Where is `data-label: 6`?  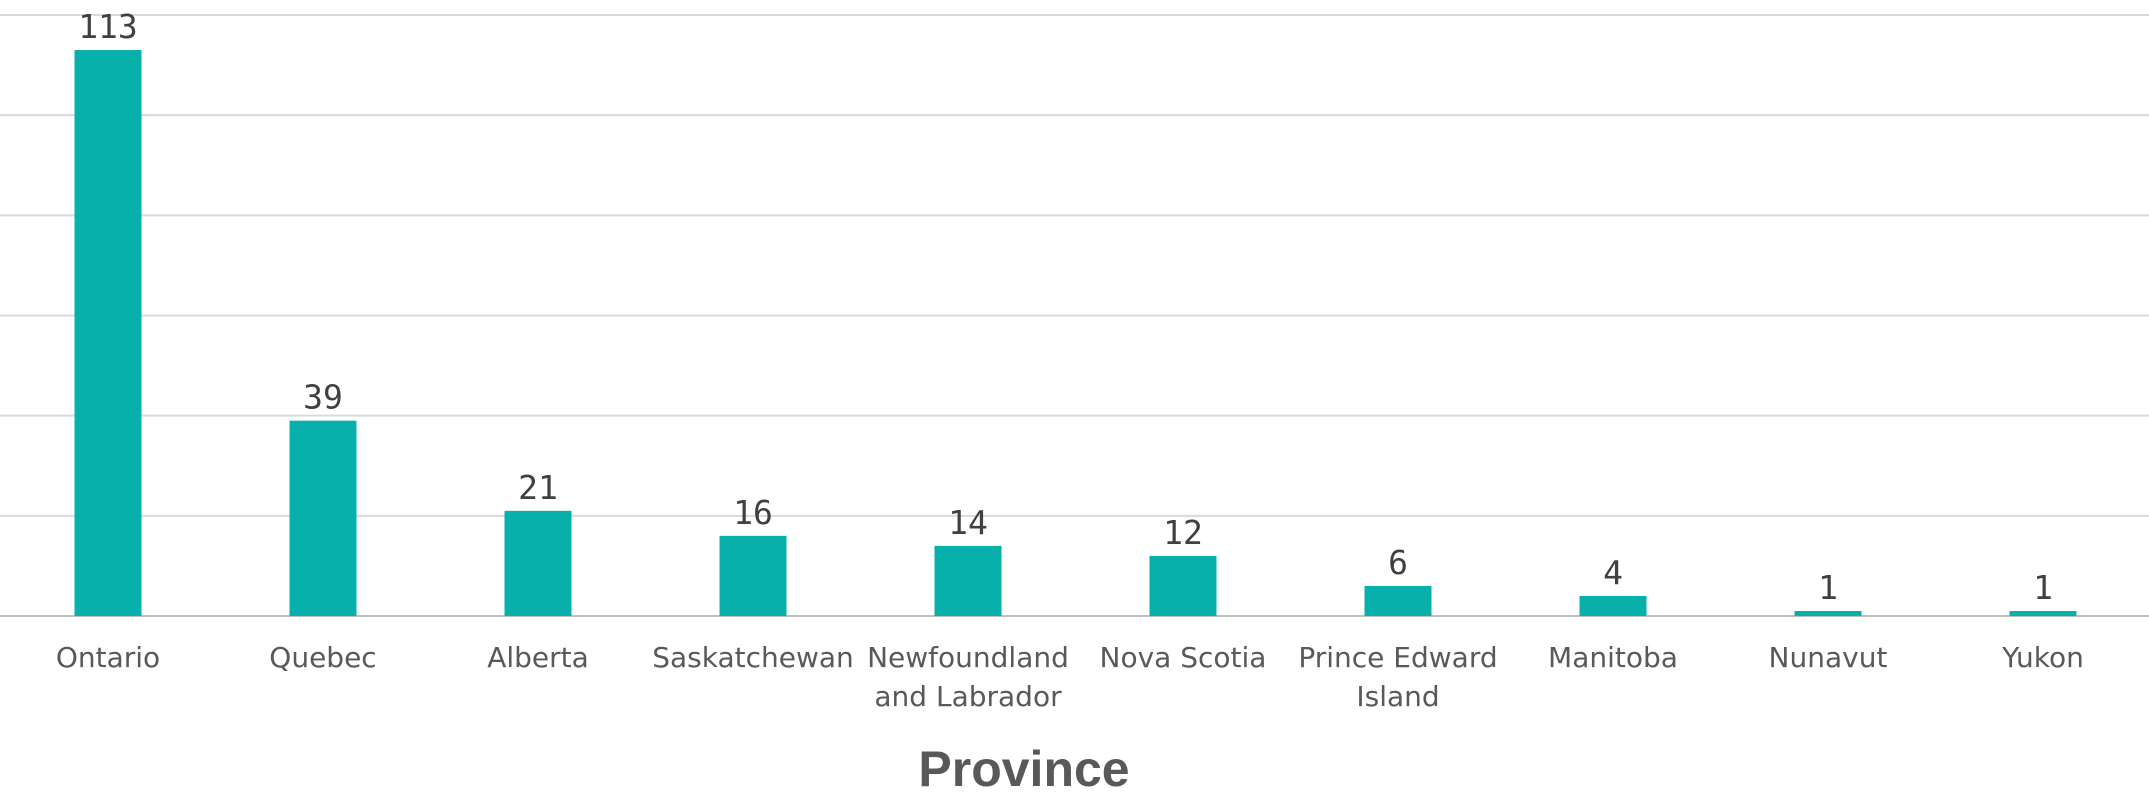 data-label: 6 is located at coordinates (1398, 562).